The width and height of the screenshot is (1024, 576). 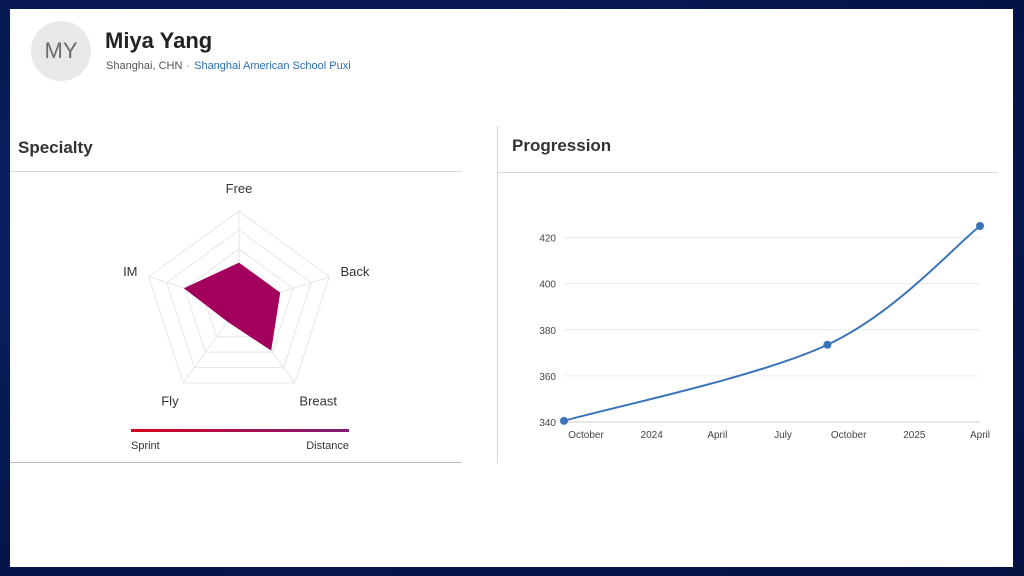 I want to click on sprint-distance-scale-bar, so click(x=240, y=430).